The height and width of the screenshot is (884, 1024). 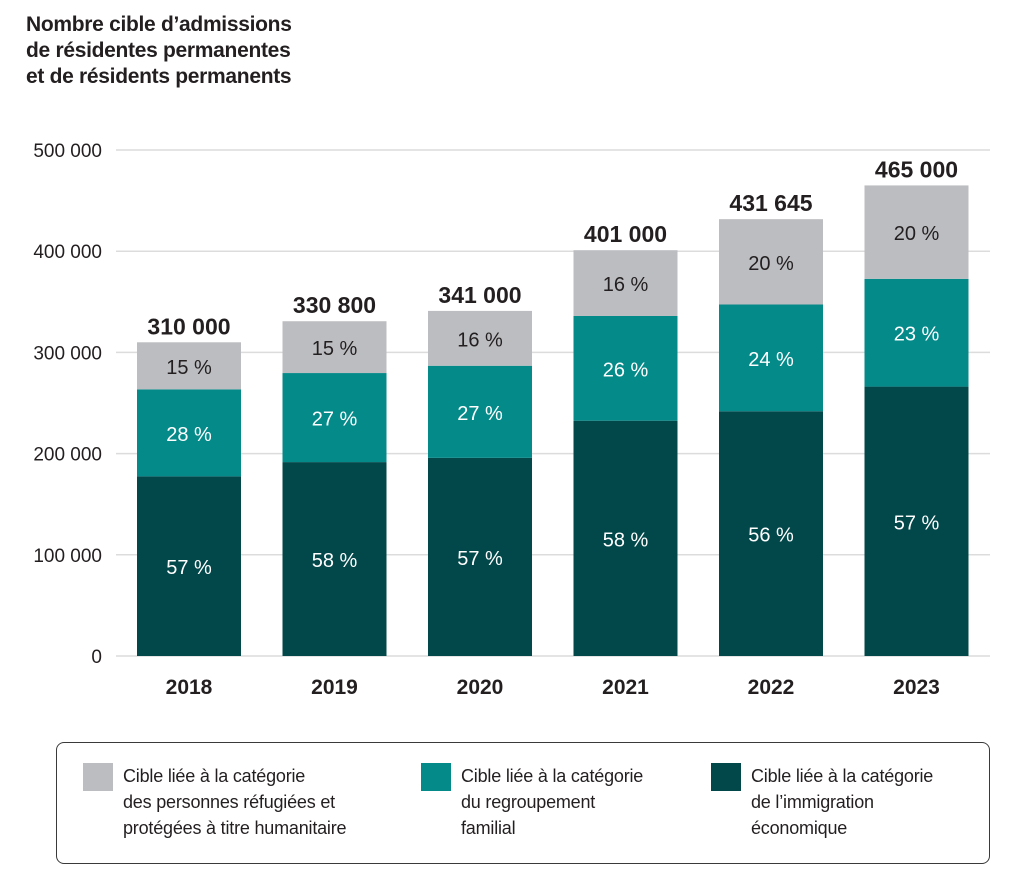 I want to click on segment-percent-label: 26 %, so click(x=626, y=370).